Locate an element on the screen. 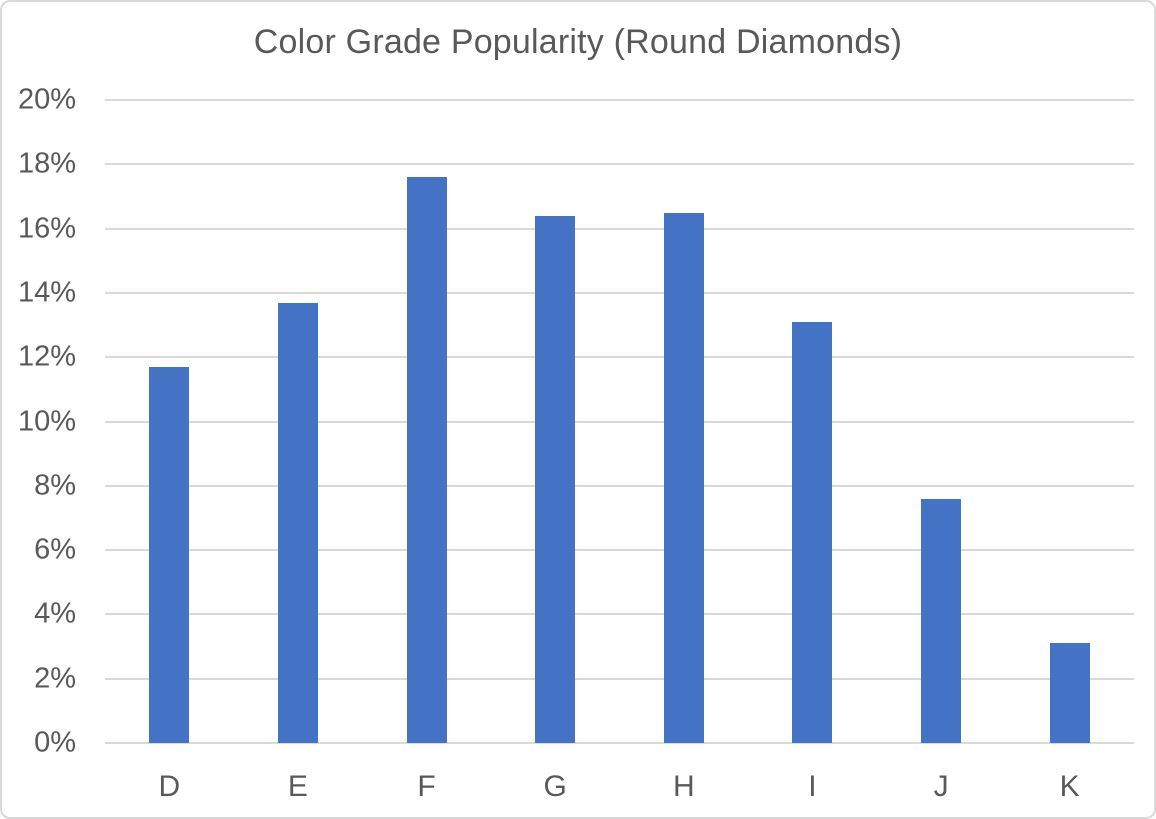 This screenshot has height=819, width=1156. x-tick-label-D: D is located at coordinates (169, 786).